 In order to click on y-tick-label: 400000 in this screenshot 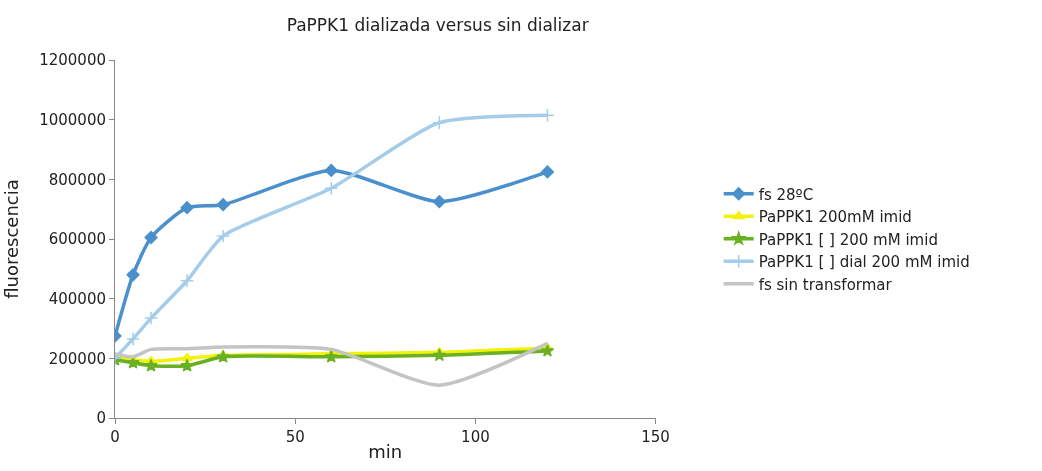, I will do `click(77, 298)`.